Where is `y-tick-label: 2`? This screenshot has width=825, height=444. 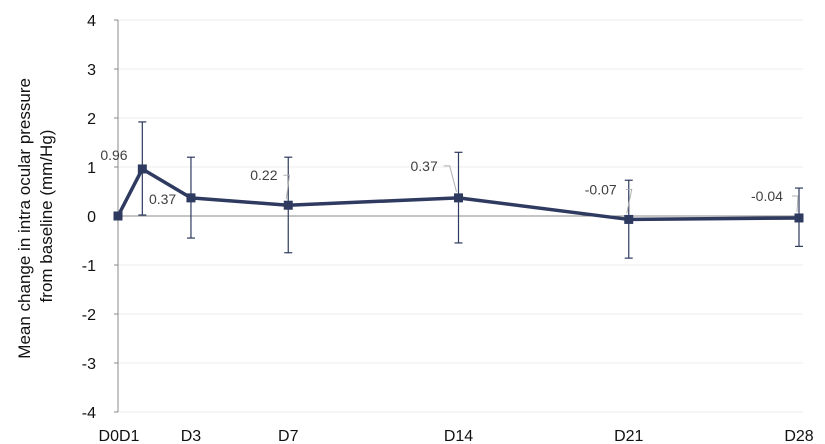
y-tick-label: 2 is located at coordinates (91, 119).